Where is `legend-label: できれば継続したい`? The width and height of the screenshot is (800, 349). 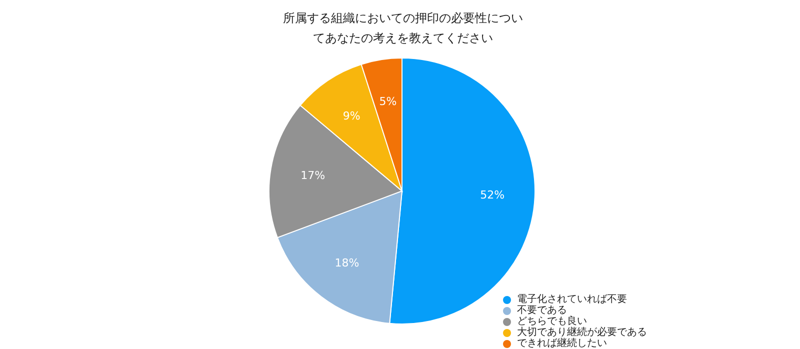
legend-label: できれば継続したい is located at coordinates (562, 343).